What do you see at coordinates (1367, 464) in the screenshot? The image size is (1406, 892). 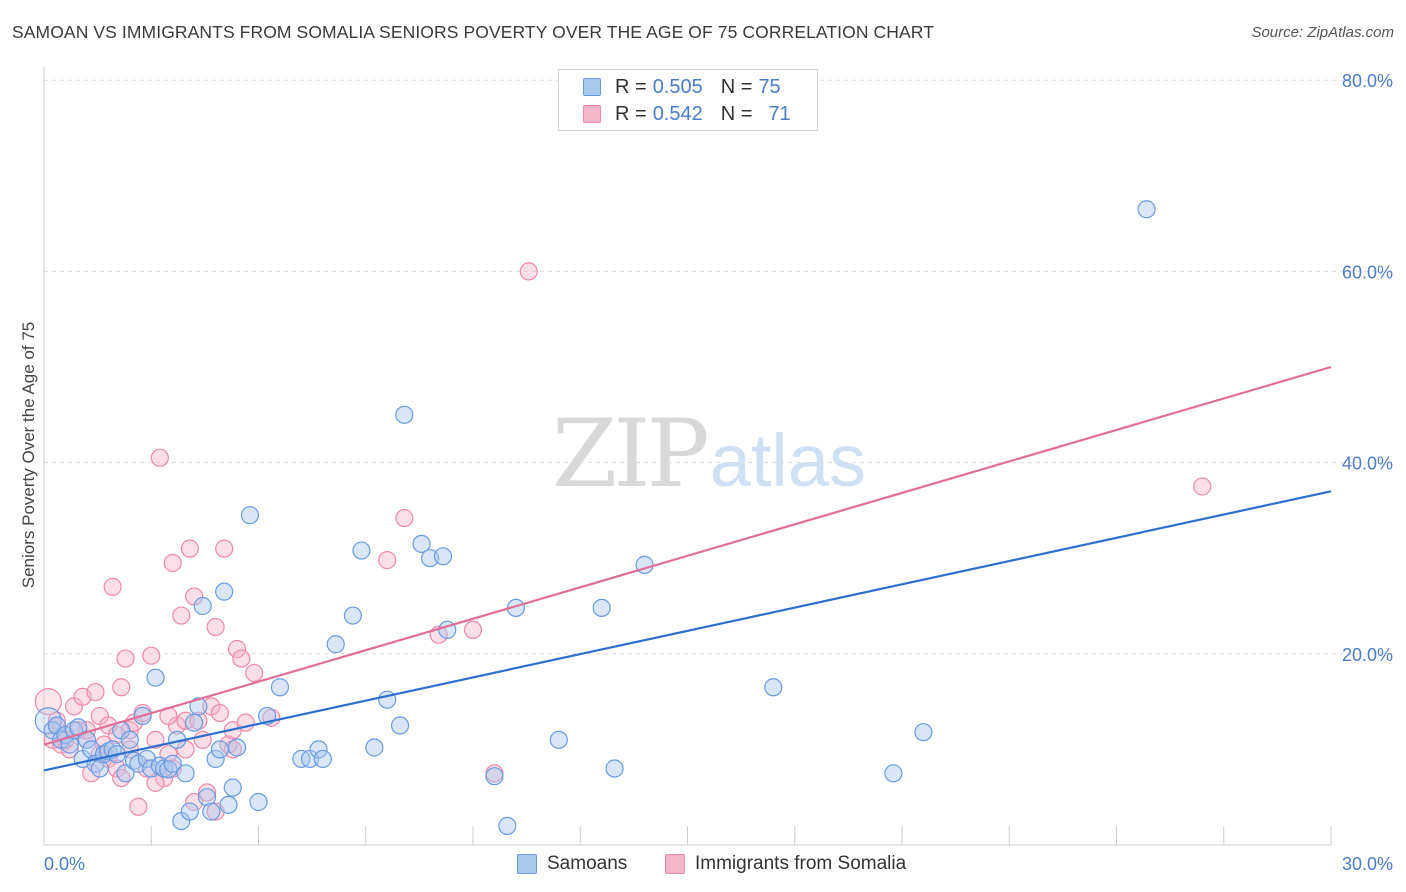 I see `y-tick-label: 40.0%` at bounding box center [1367, 464].